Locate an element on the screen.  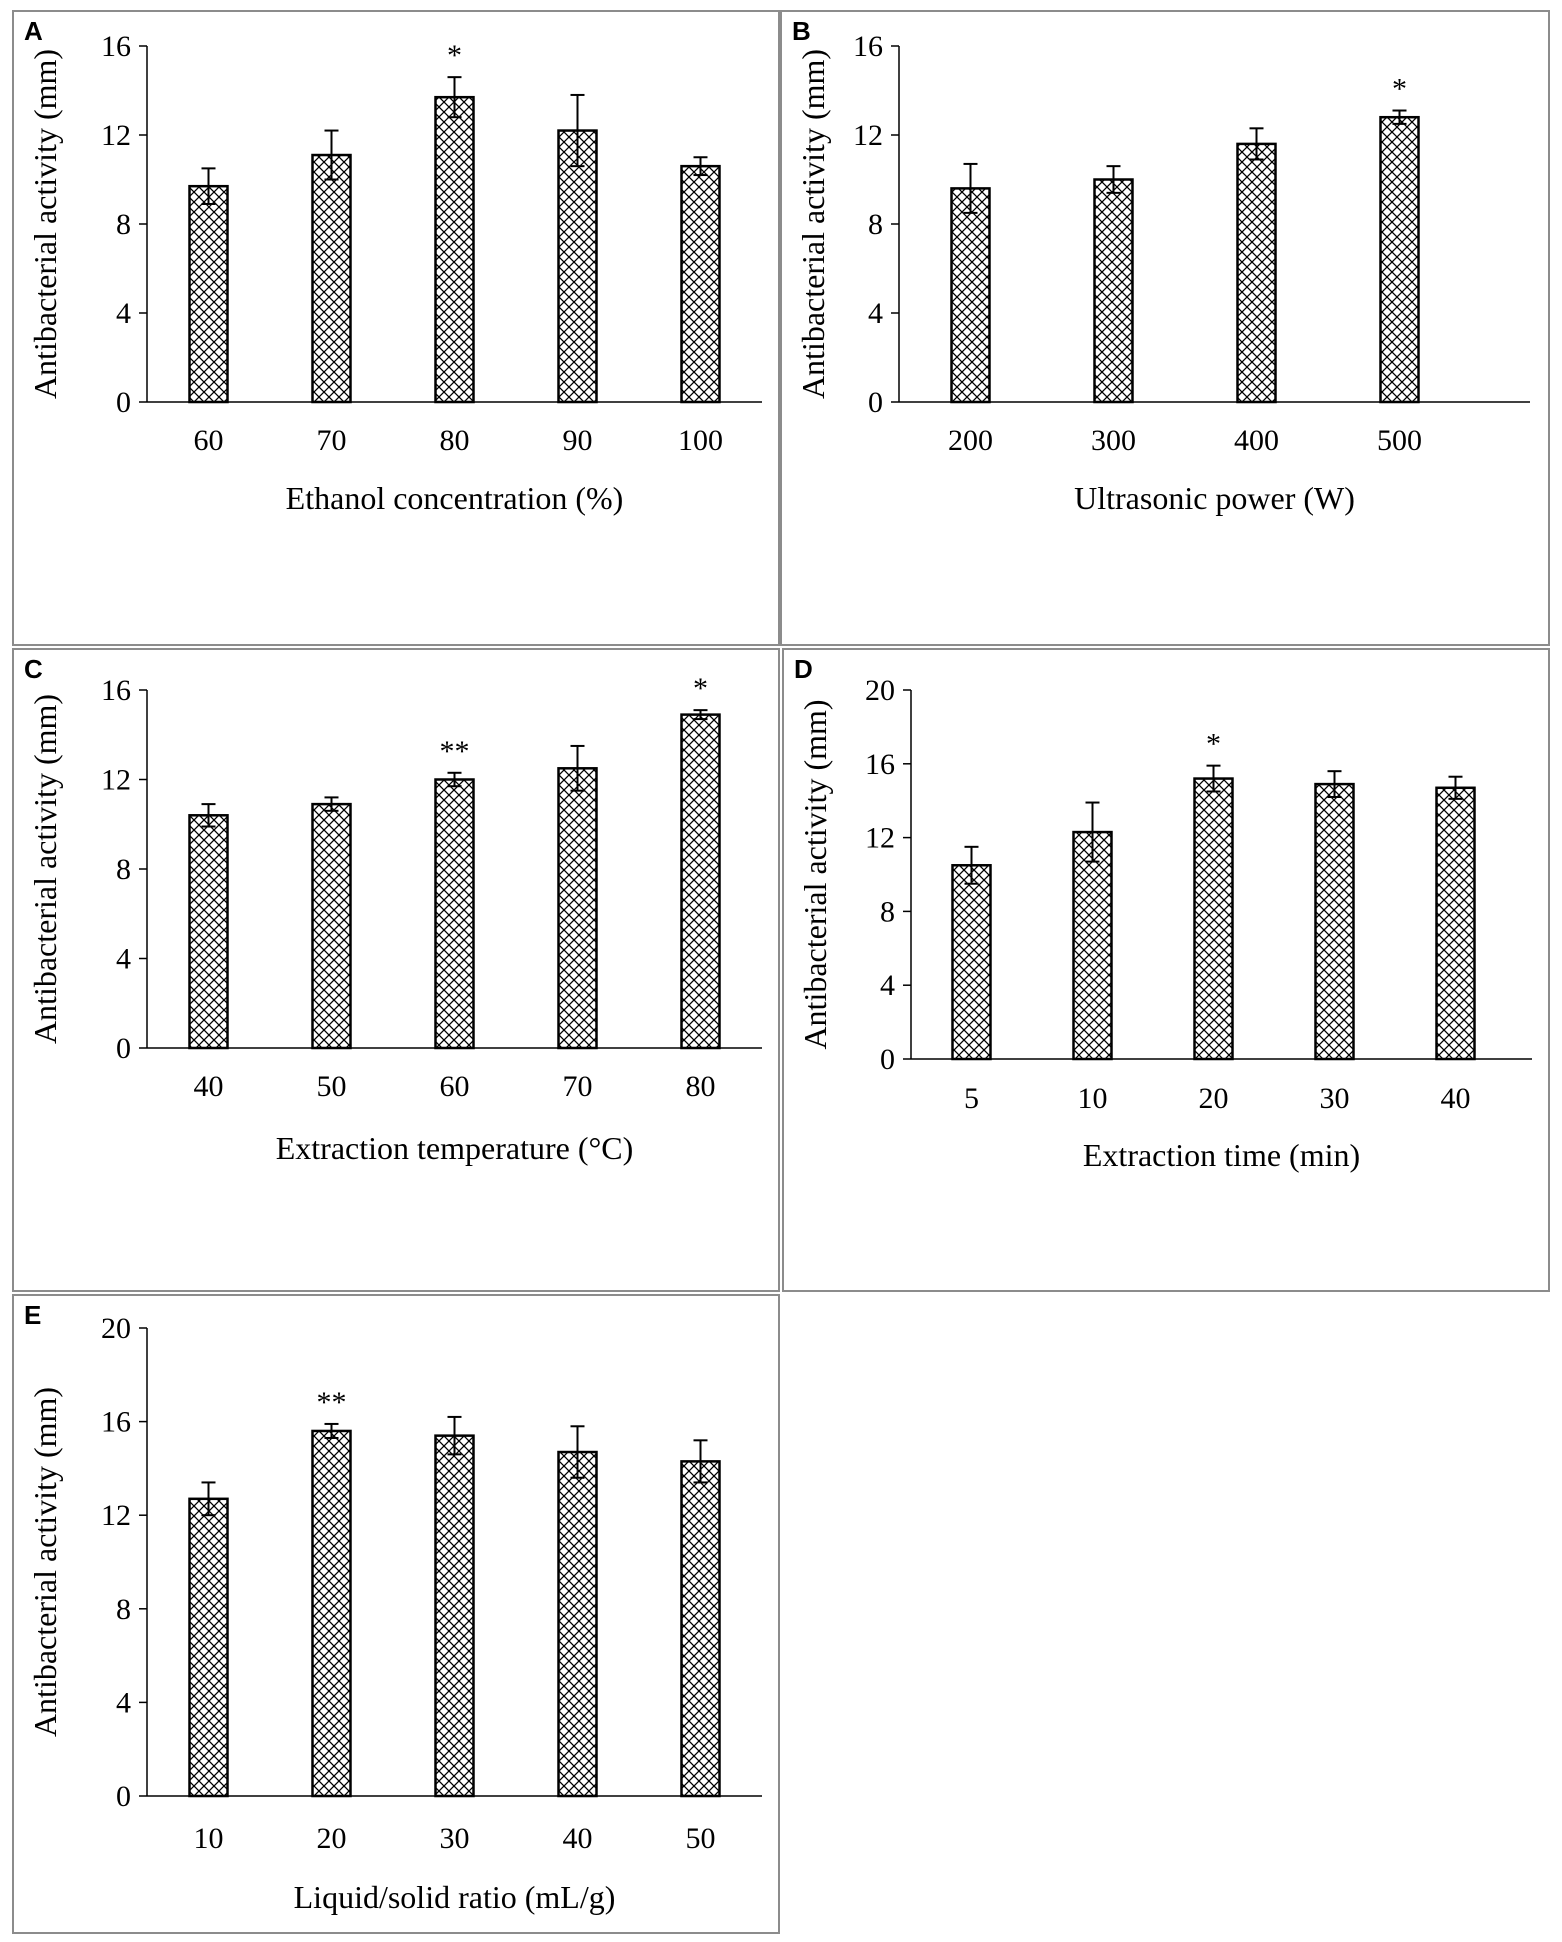
panel-letter: D is located at coordinates (803, 669).